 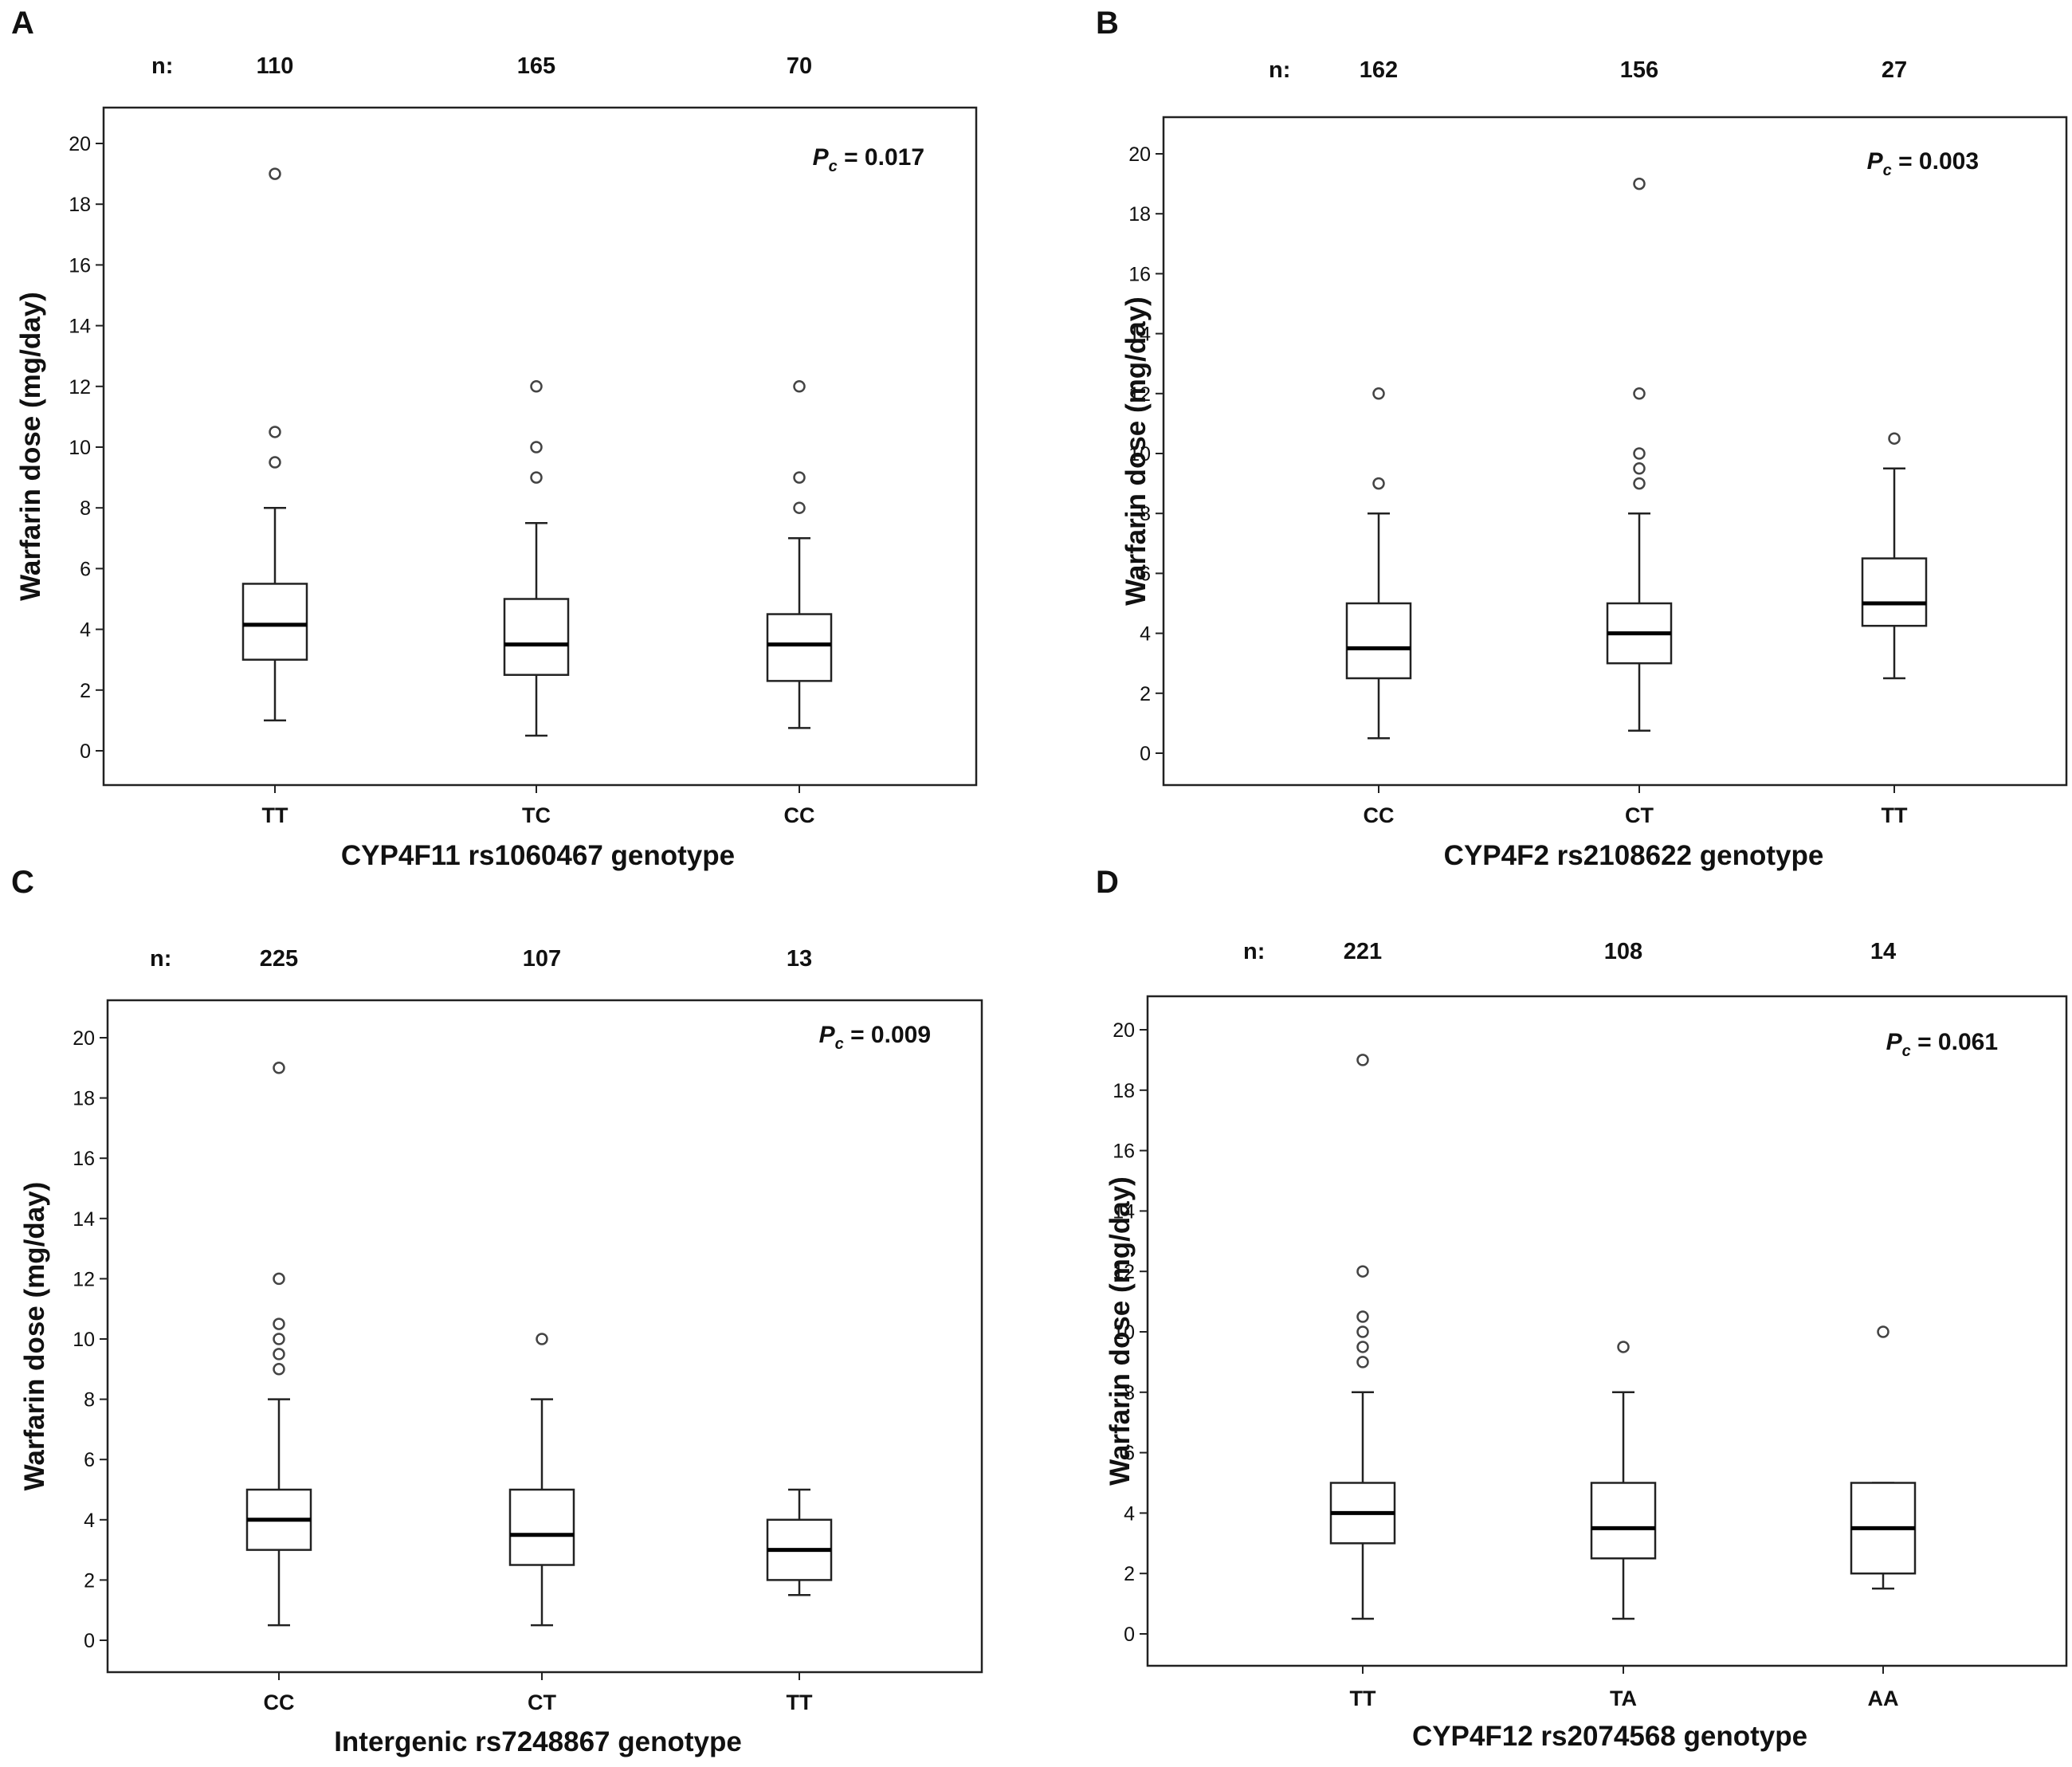 I want to click on panel-letter: C, so click(x=22, y=882).